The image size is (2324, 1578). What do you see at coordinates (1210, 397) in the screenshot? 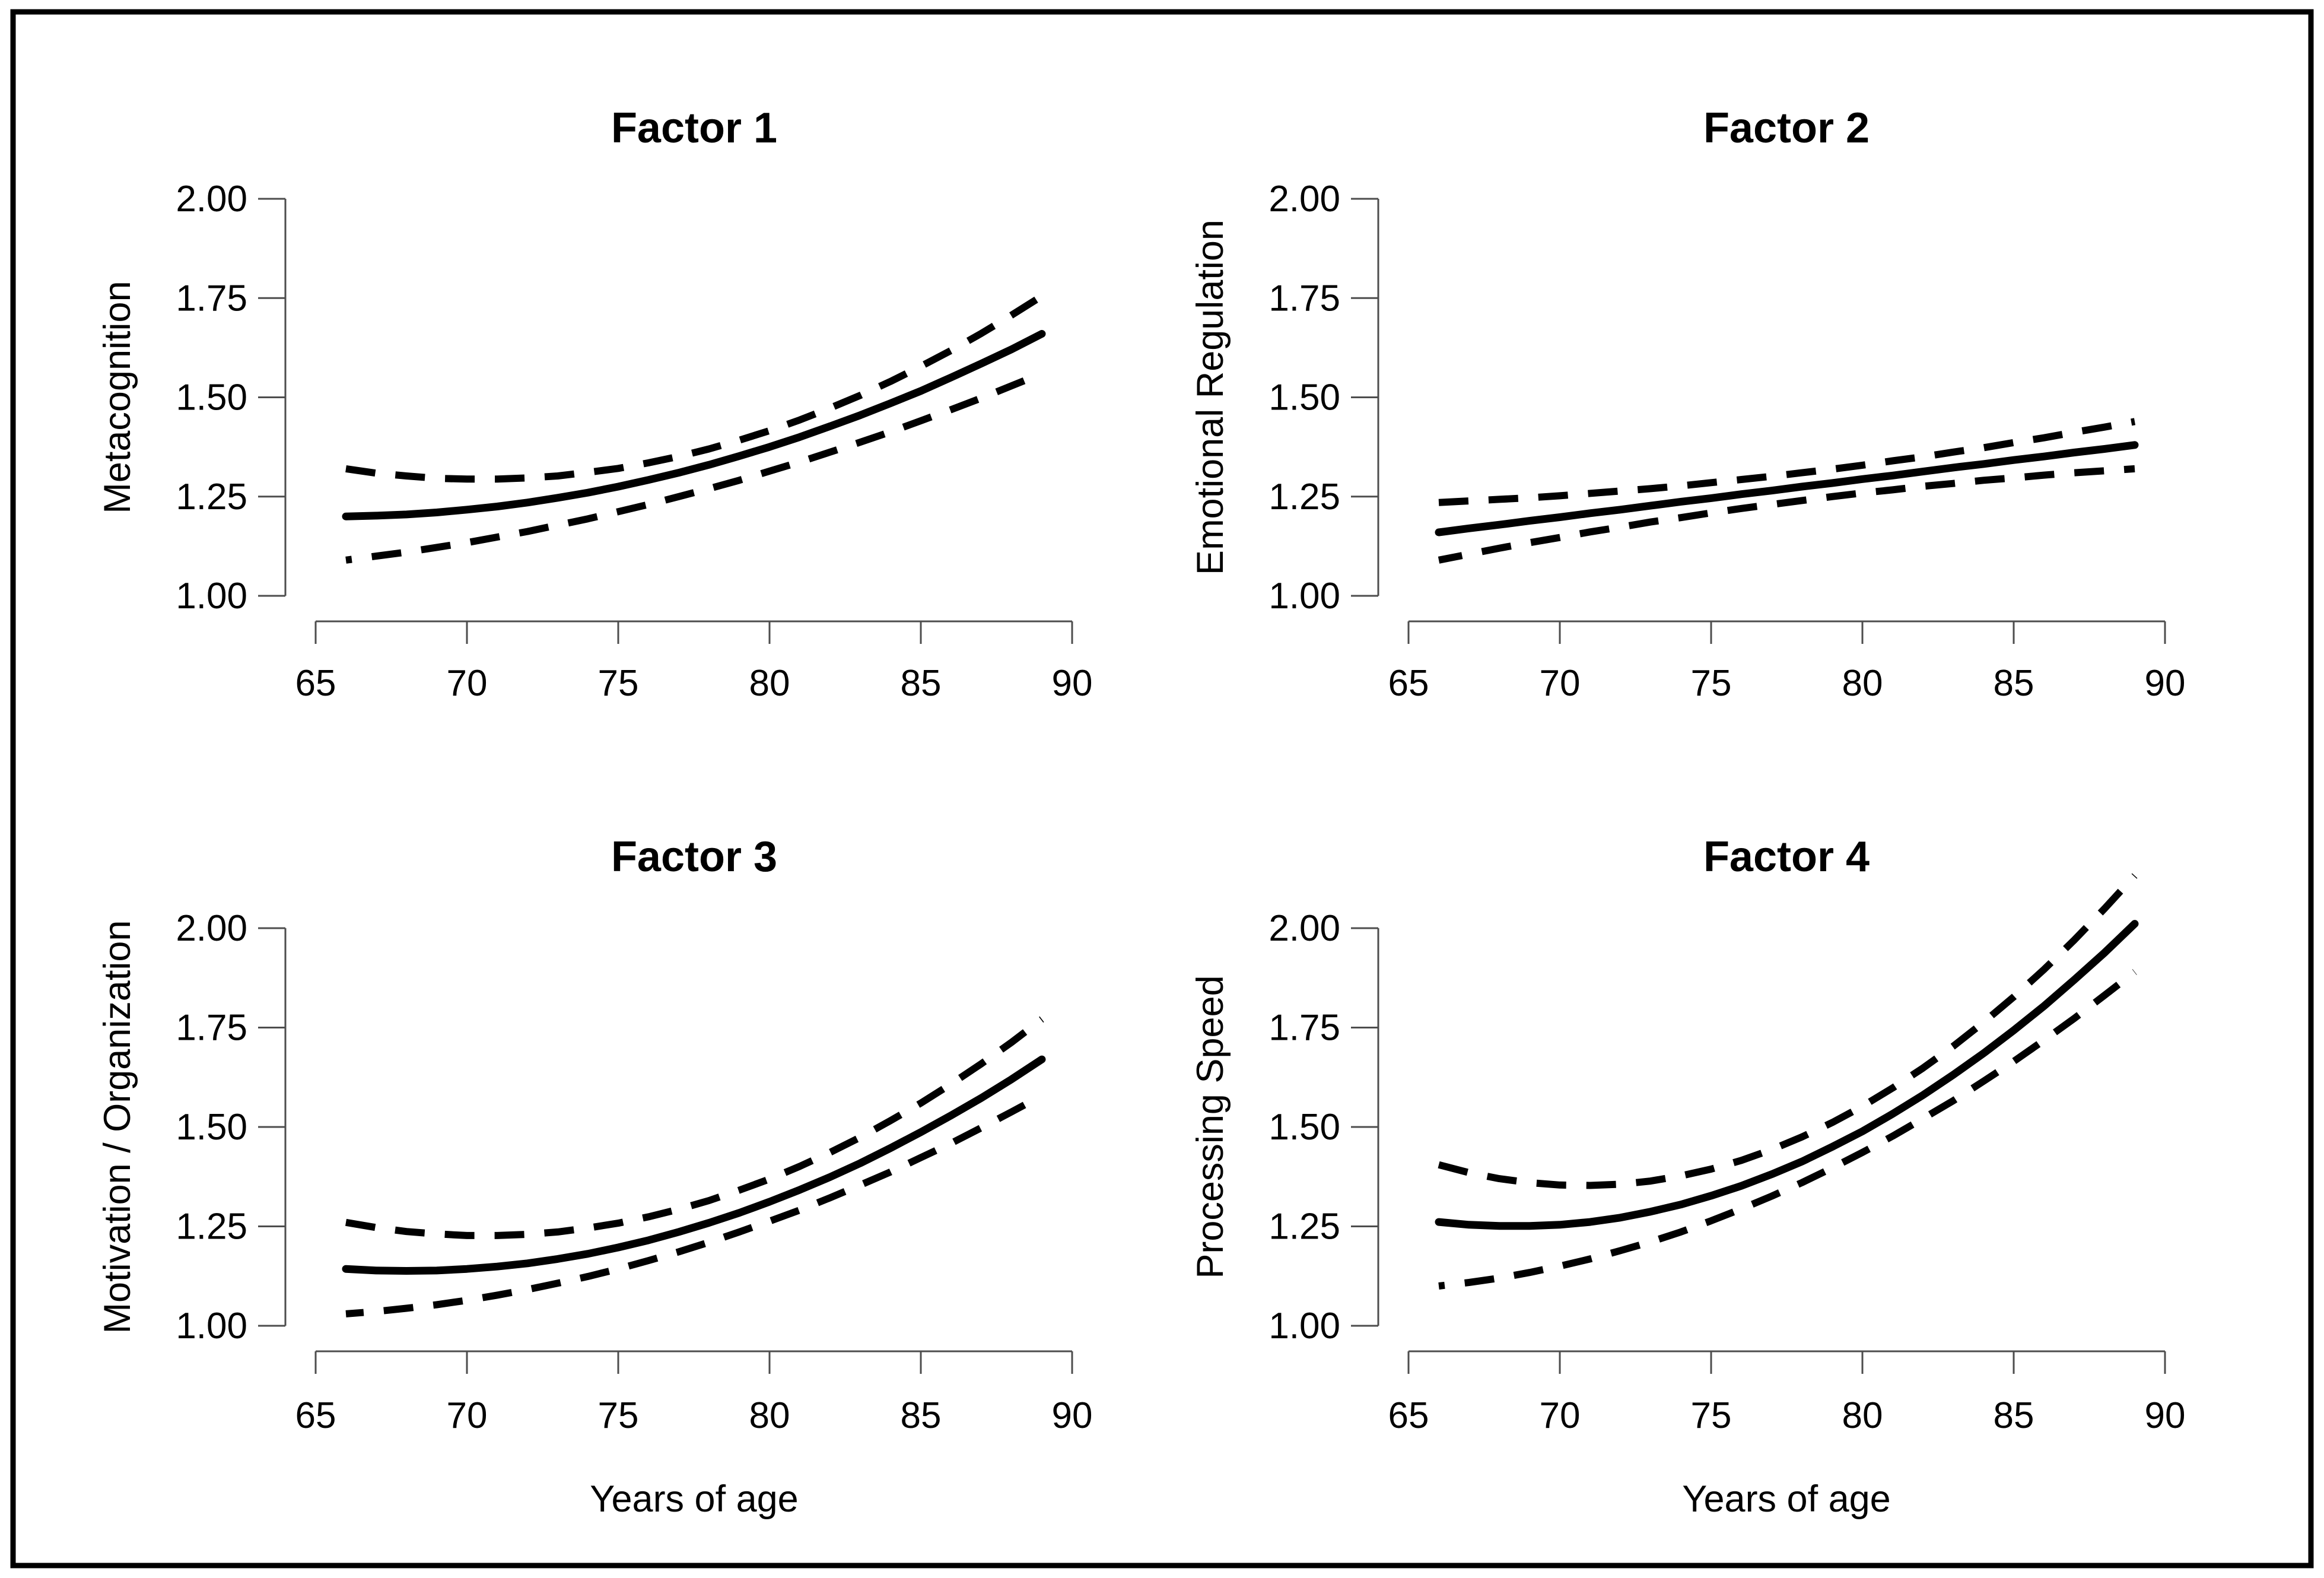
I see `y-axis-title: Emotional Regulation` at bounding box center [1210, 397].